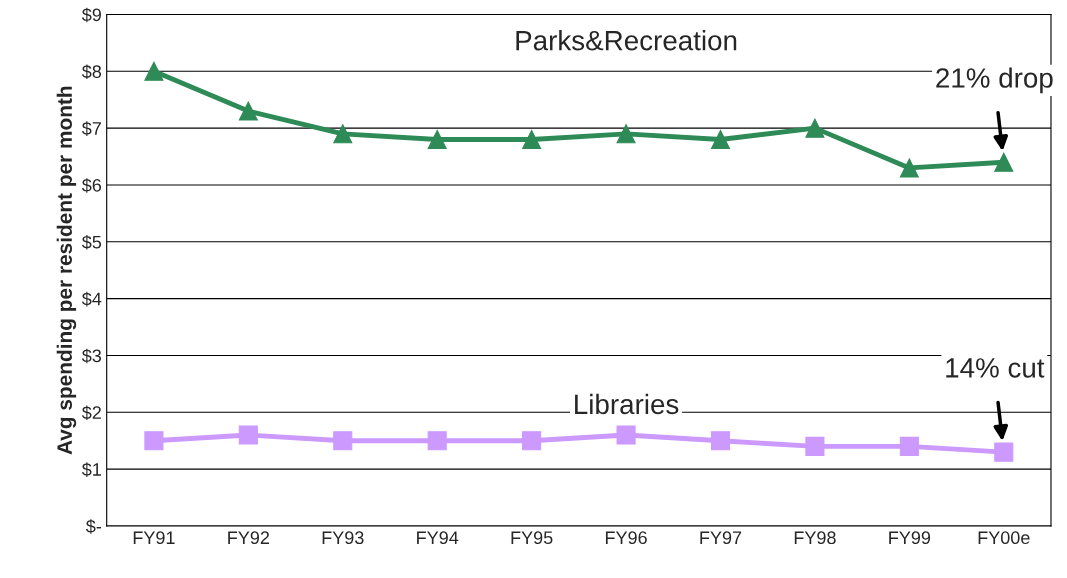  What do you see at coordinates (626, 538) in the screenshot?
I see `x-tick-label: FY96` at bounding box center [626, 538].